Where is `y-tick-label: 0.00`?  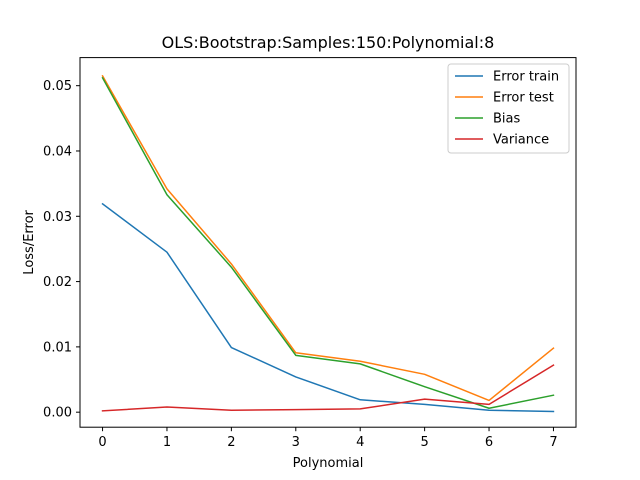 y-tick-label: 0.00 is located at coordinates (57, 413).